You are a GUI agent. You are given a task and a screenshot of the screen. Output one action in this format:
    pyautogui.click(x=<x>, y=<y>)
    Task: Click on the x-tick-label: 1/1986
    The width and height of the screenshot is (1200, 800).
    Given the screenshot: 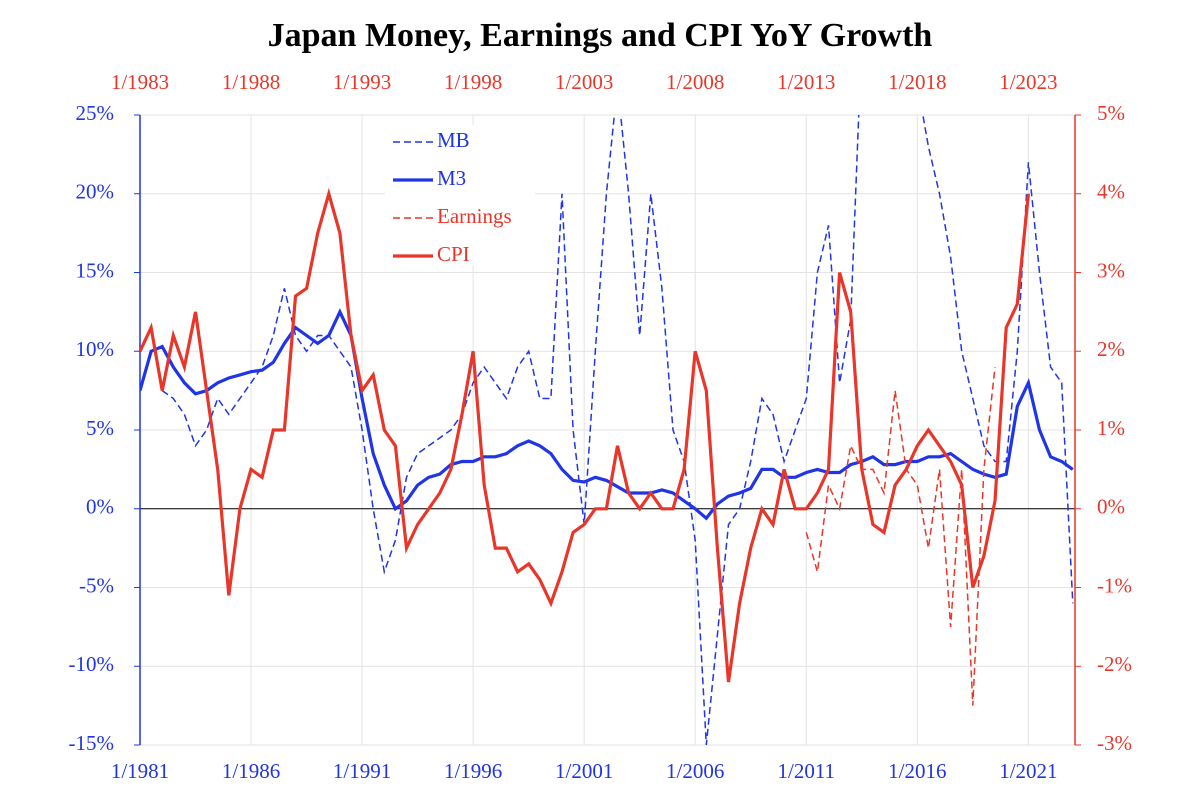 What is the action you would take?
    pyautogui.click(x=251, y=771)
    